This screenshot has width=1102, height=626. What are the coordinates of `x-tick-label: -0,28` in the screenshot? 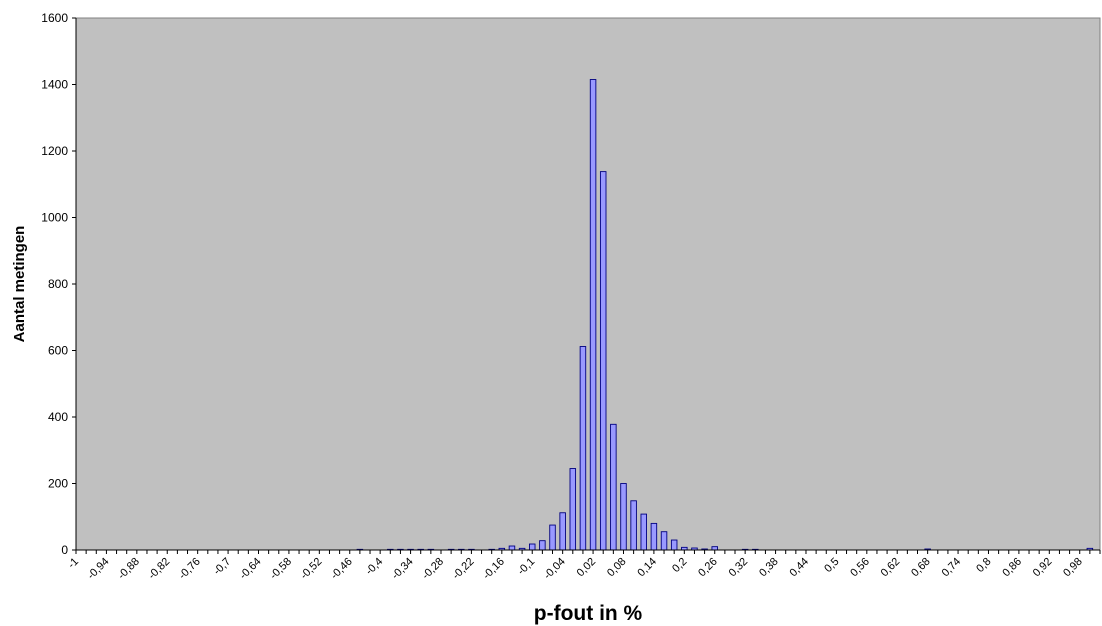 It's located at (433, 569).